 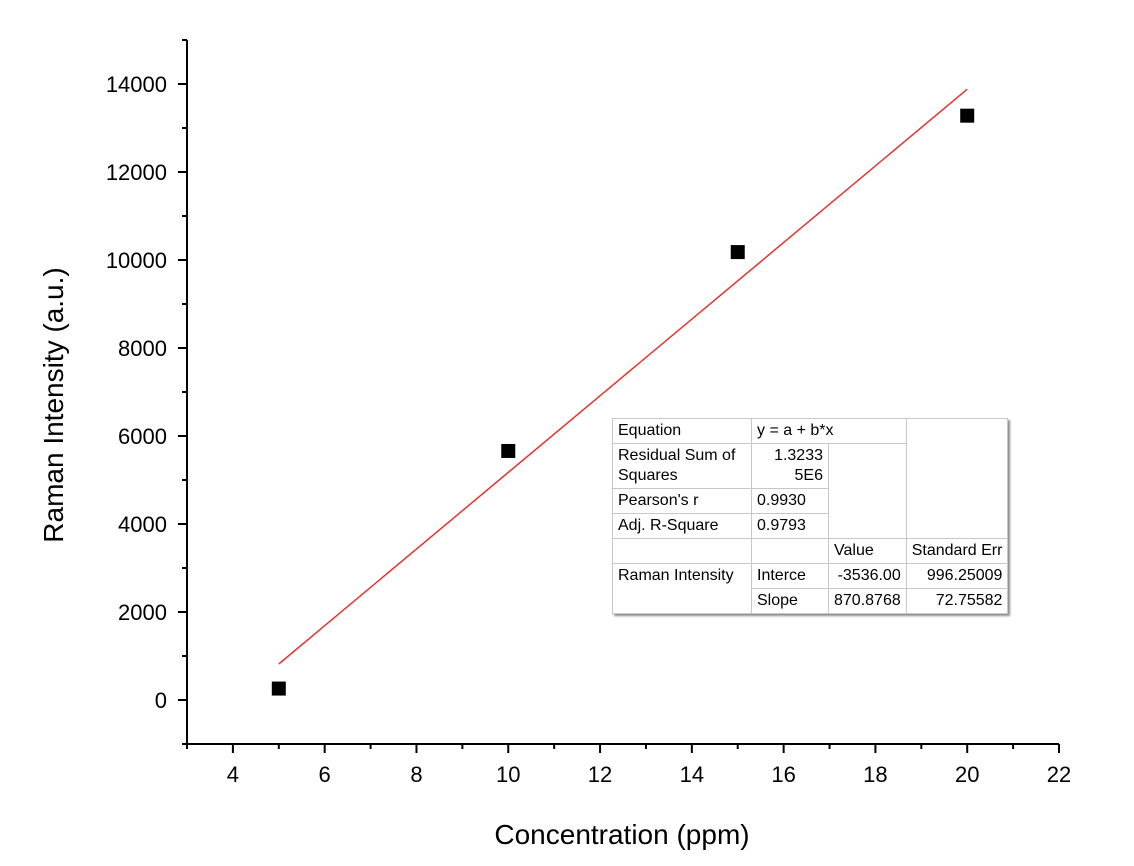 I want to click on intercept-stderr: 996.25009, so click(x=957, y=576).